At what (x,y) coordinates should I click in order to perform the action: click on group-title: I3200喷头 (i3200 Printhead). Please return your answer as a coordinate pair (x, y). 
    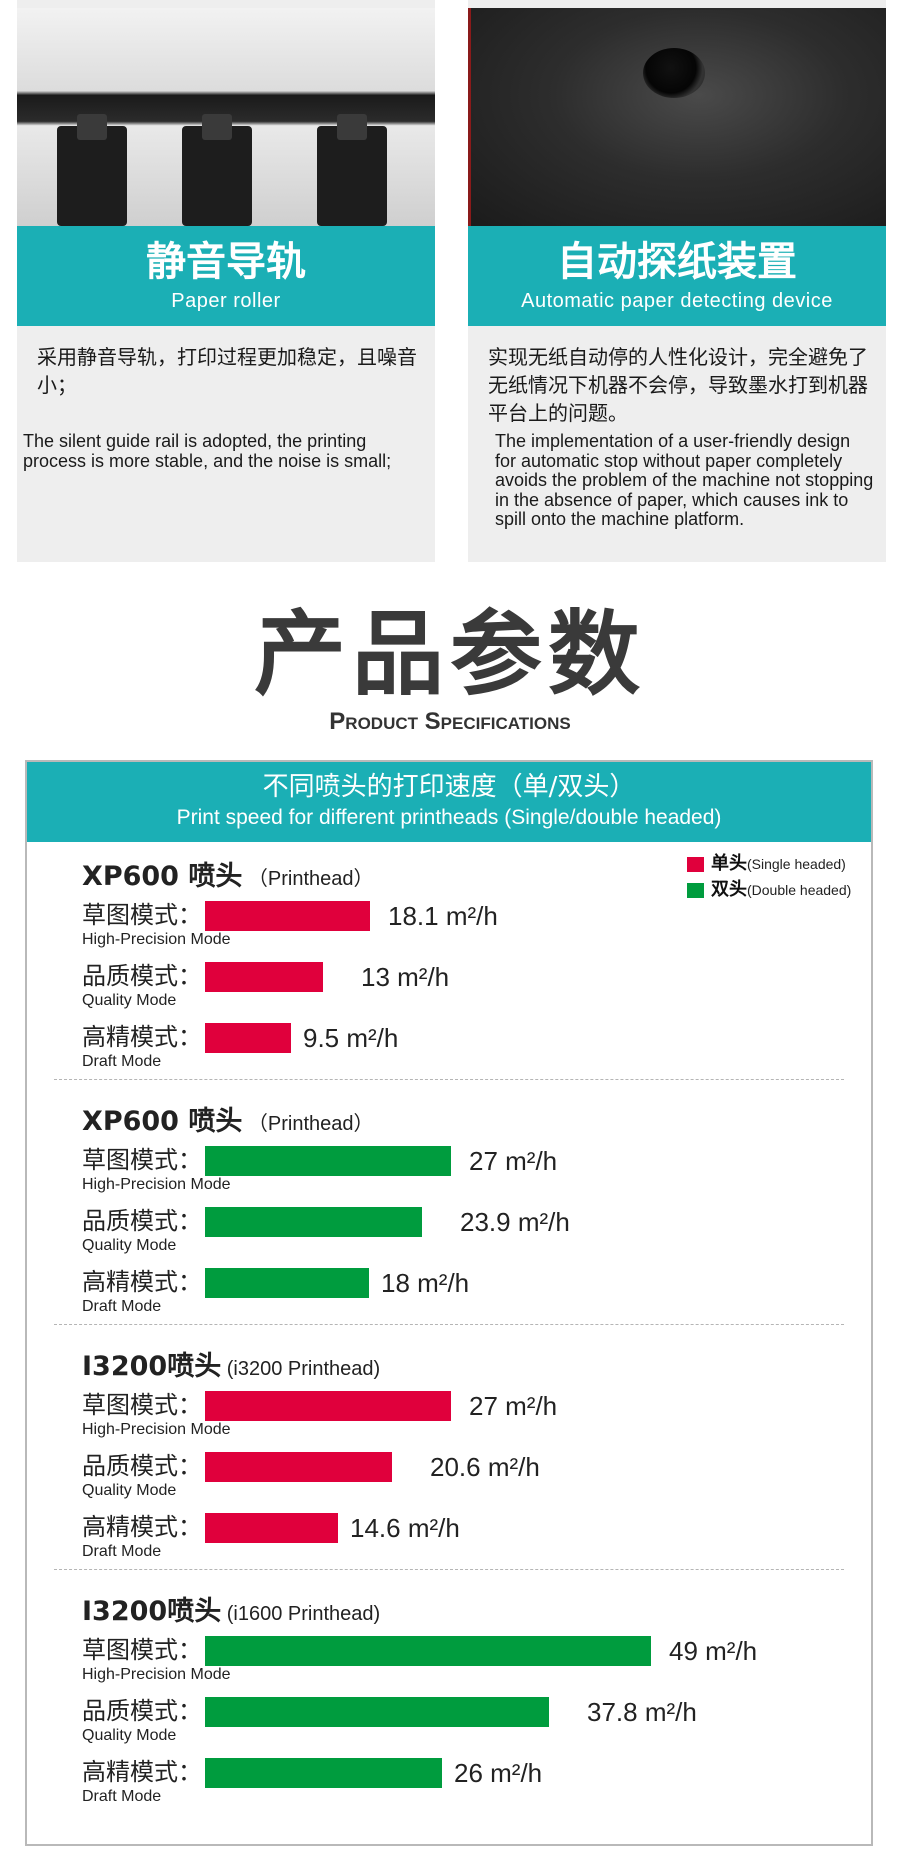
    Looking at the image, I should click on (231, 1368).